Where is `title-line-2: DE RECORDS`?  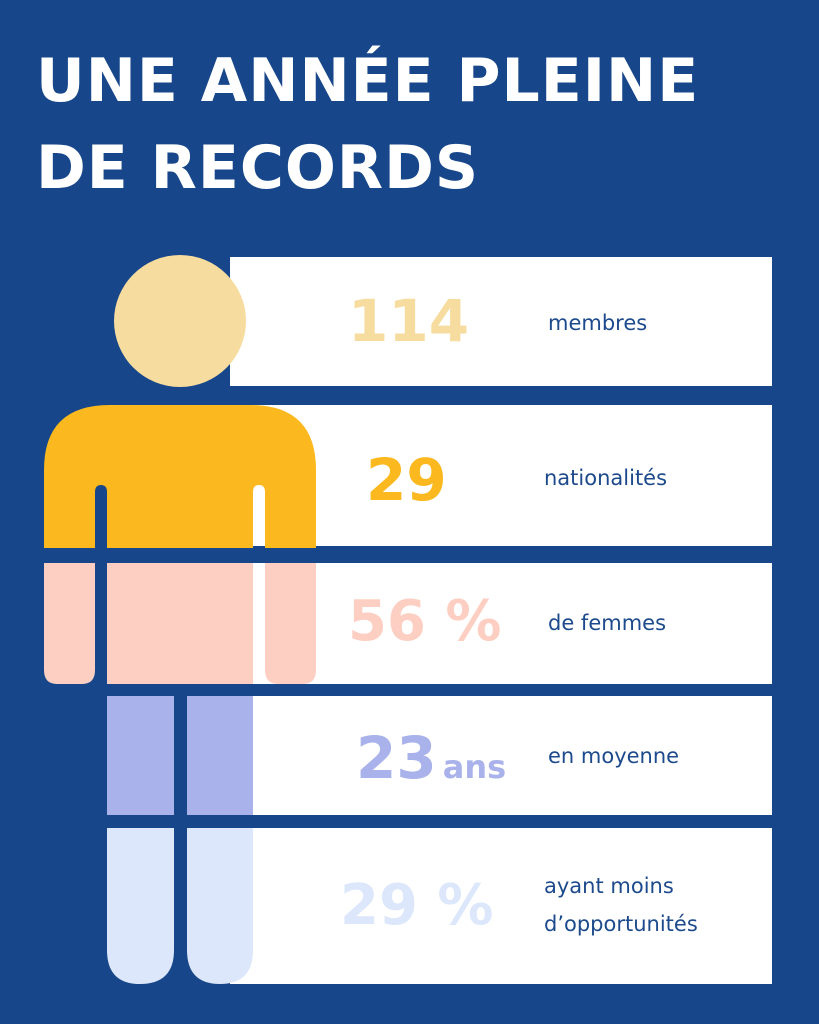 title-line-2: DE RECORDS is located at coordinates (258, 168).